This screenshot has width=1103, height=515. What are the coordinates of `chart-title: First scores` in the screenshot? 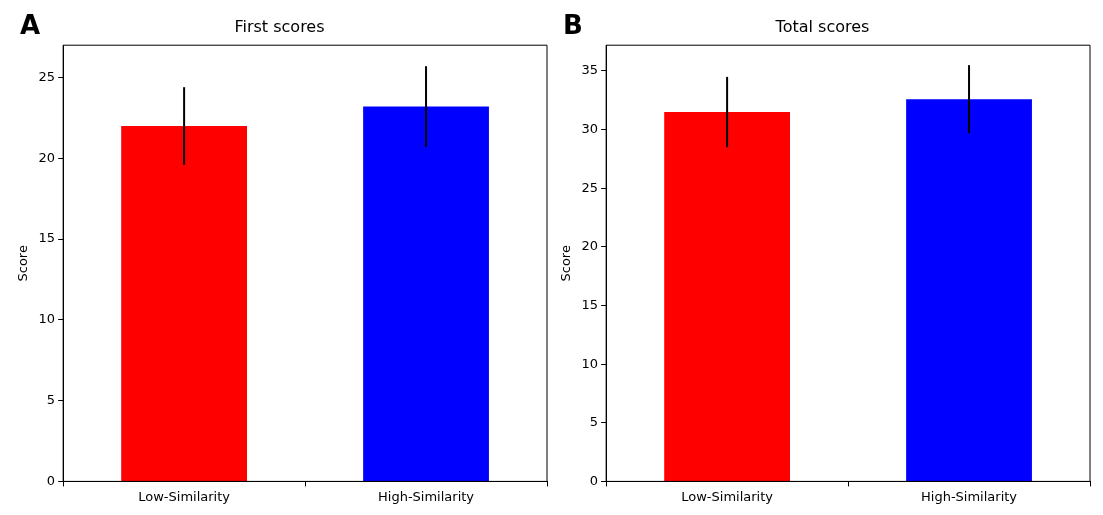 It's located at (279, 26).